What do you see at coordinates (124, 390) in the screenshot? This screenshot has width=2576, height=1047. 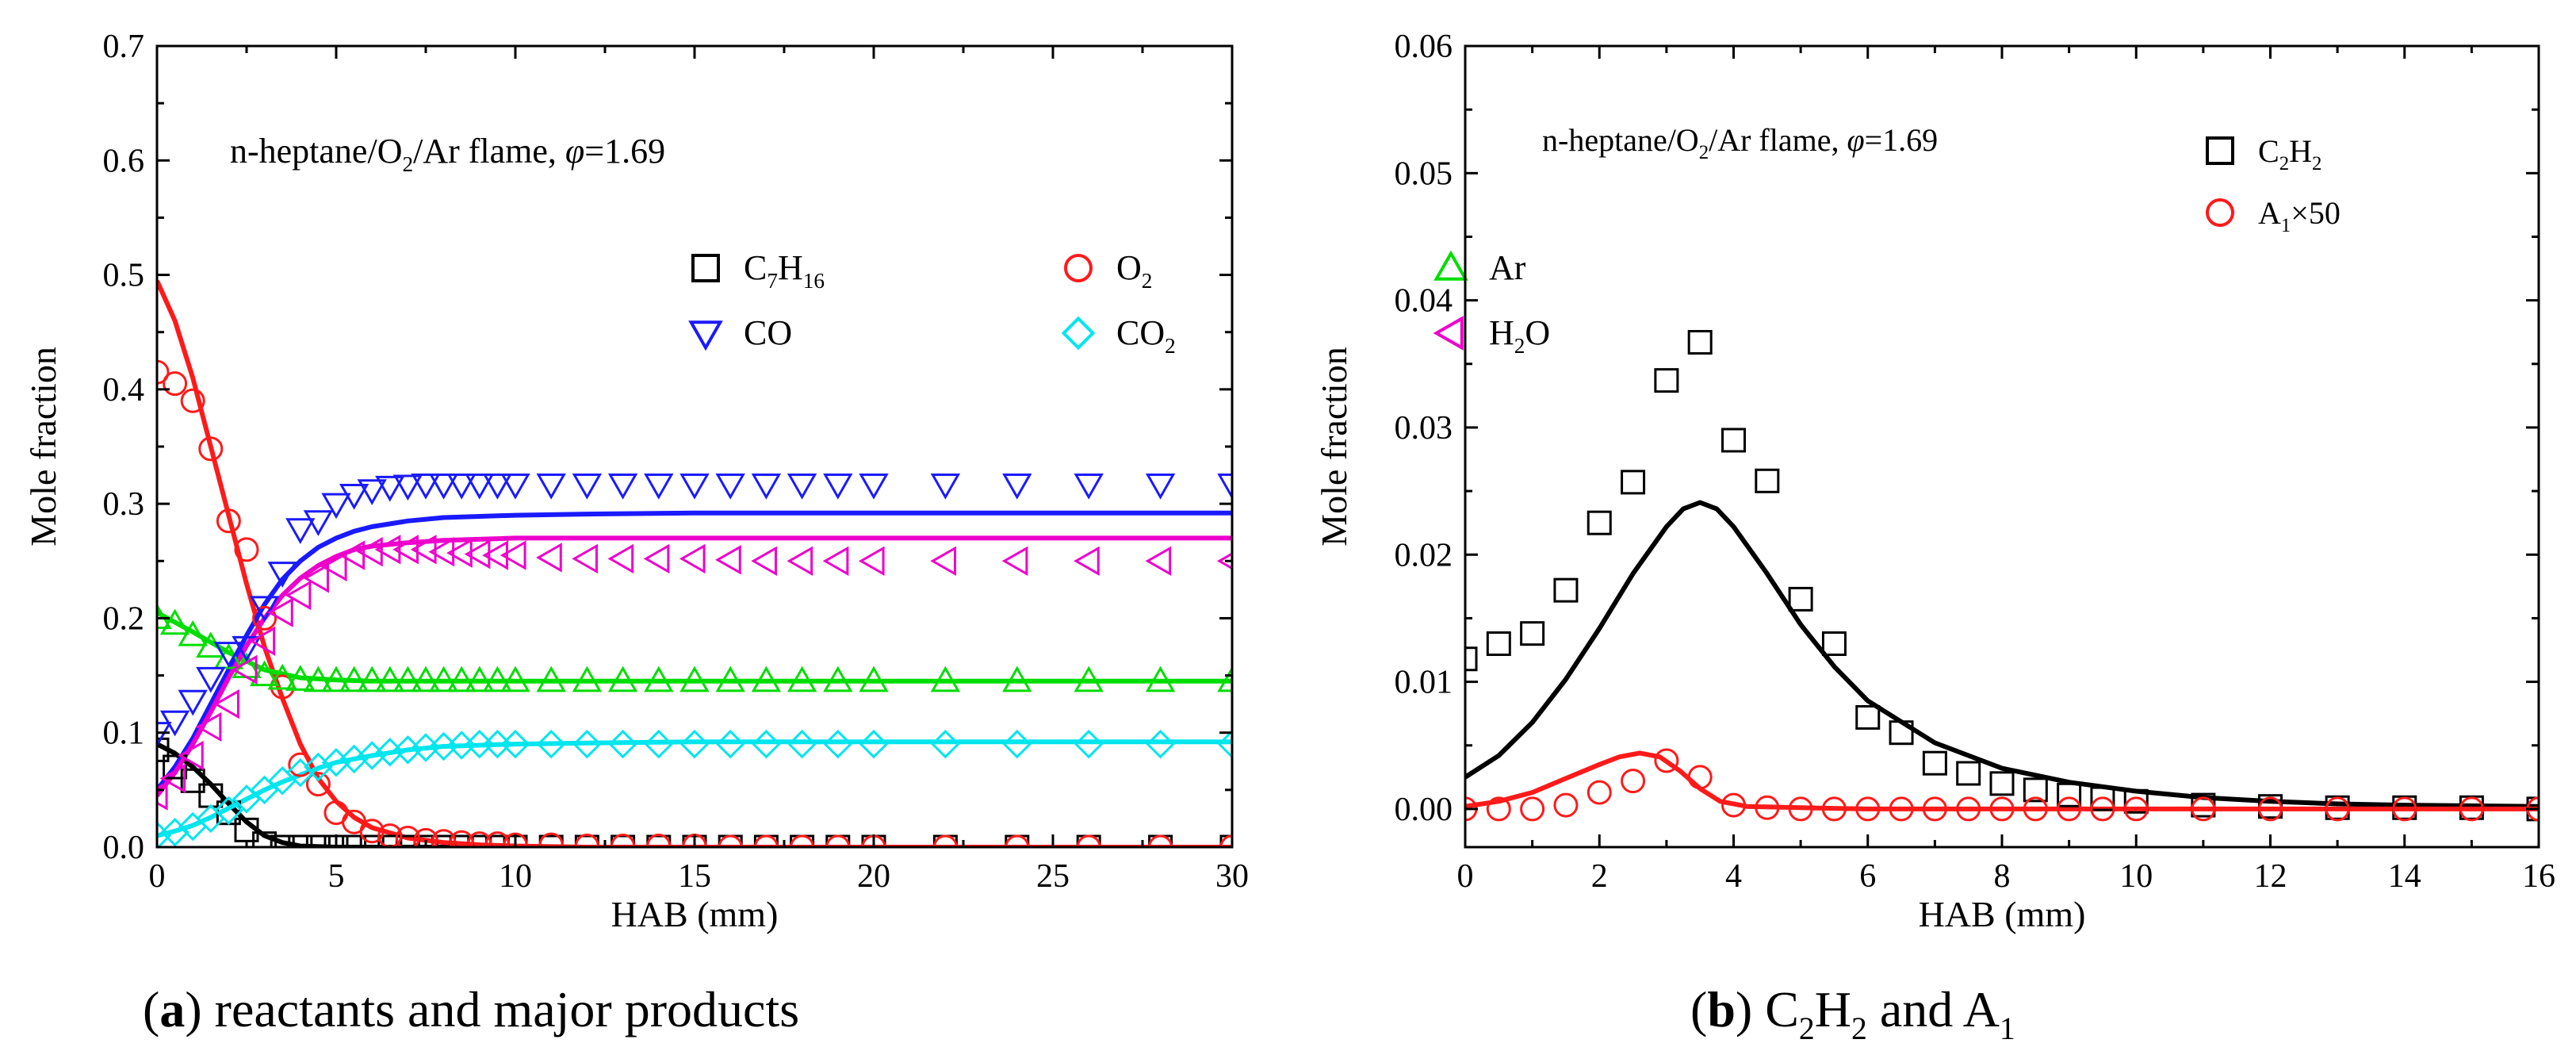 I see `y-tick-label: 0.4` at bounding box center [124, 390].